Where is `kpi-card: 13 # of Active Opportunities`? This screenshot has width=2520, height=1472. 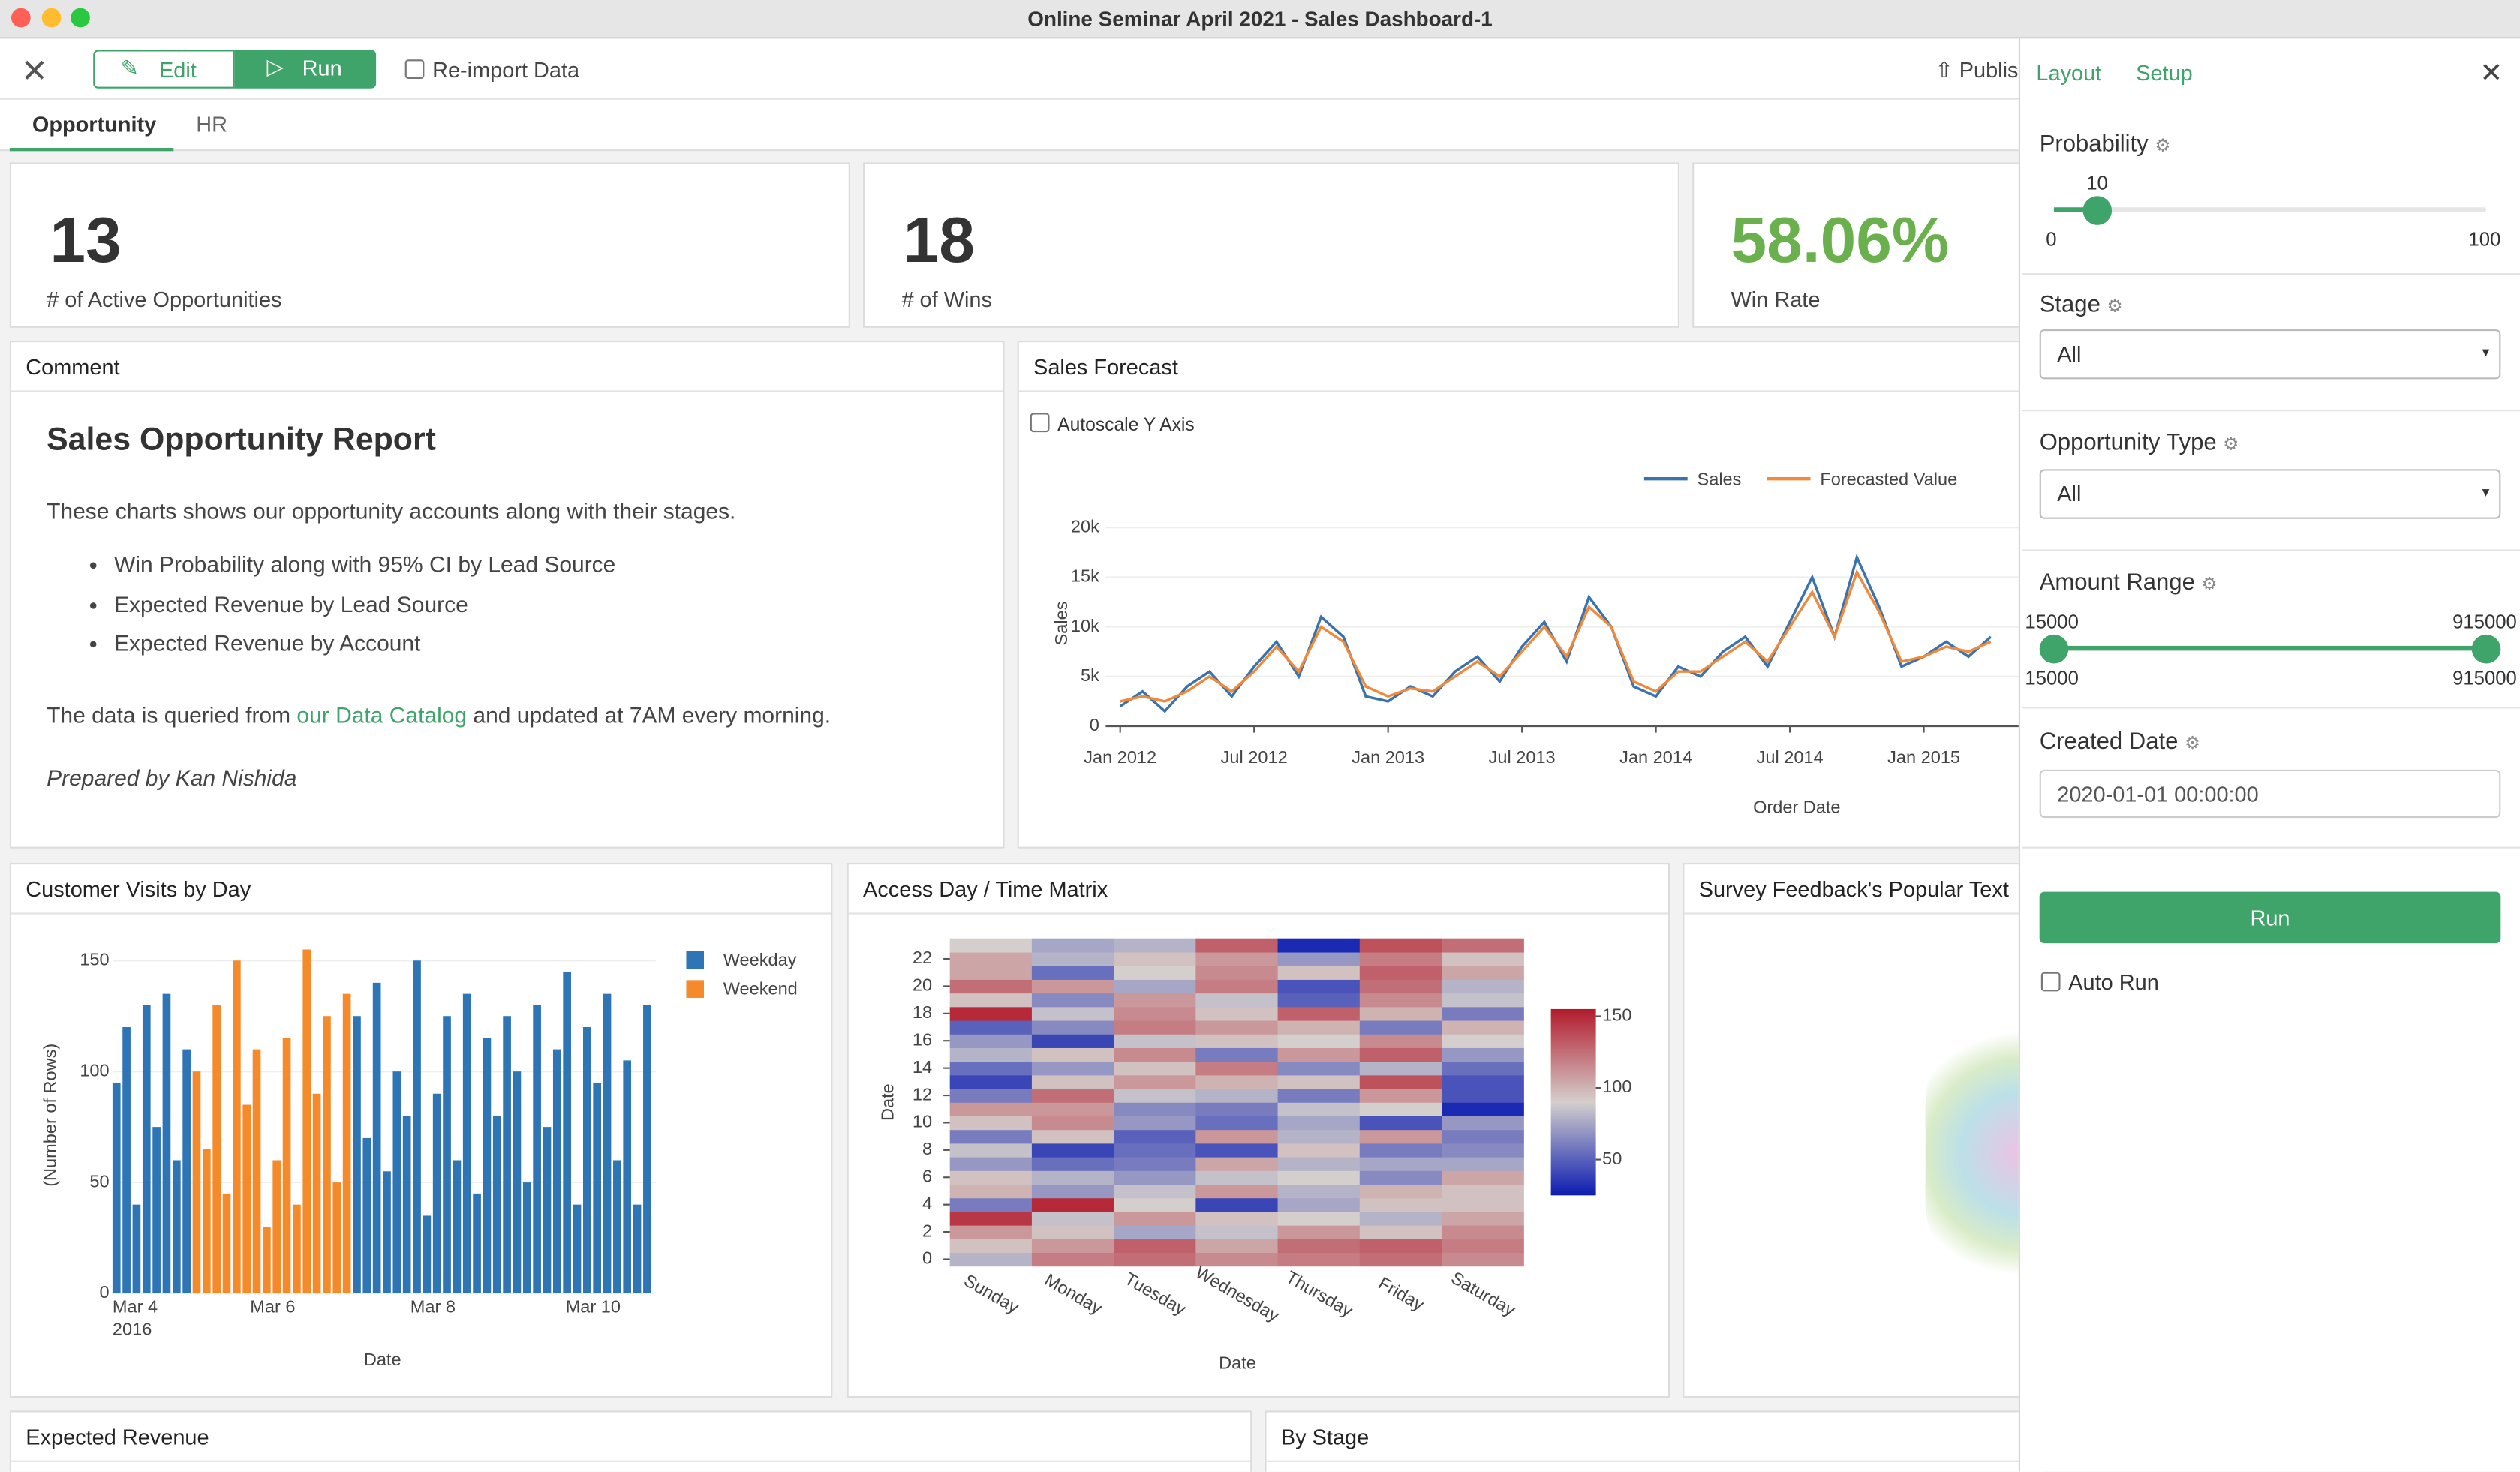
kpi-card: 13 # of Active Opportunities is located at coordinates (429, 245).